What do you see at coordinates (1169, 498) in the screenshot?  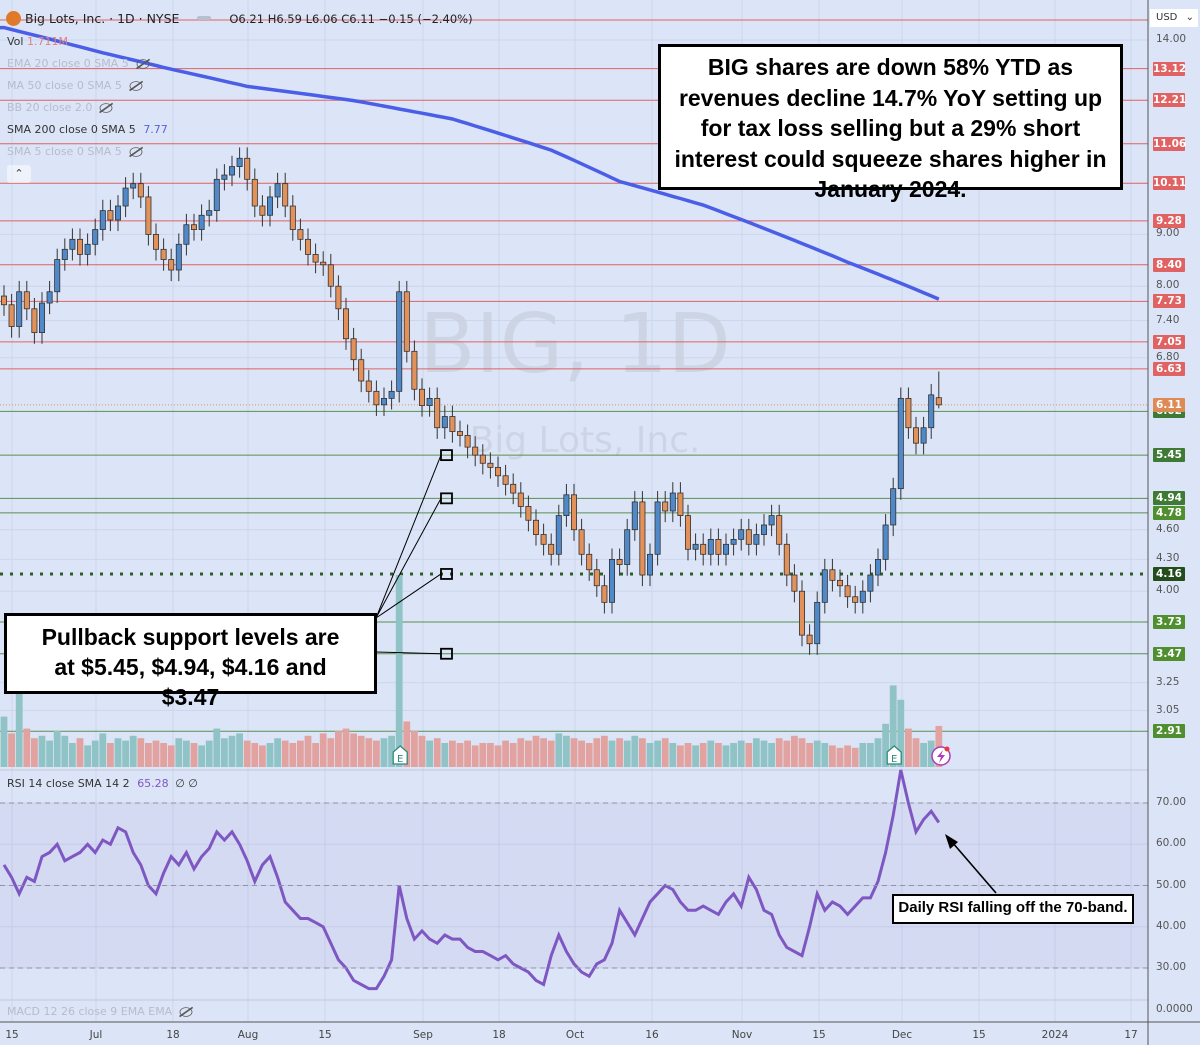 I see `support-price-tag: 4.94` at bounding box center [1169, 498].